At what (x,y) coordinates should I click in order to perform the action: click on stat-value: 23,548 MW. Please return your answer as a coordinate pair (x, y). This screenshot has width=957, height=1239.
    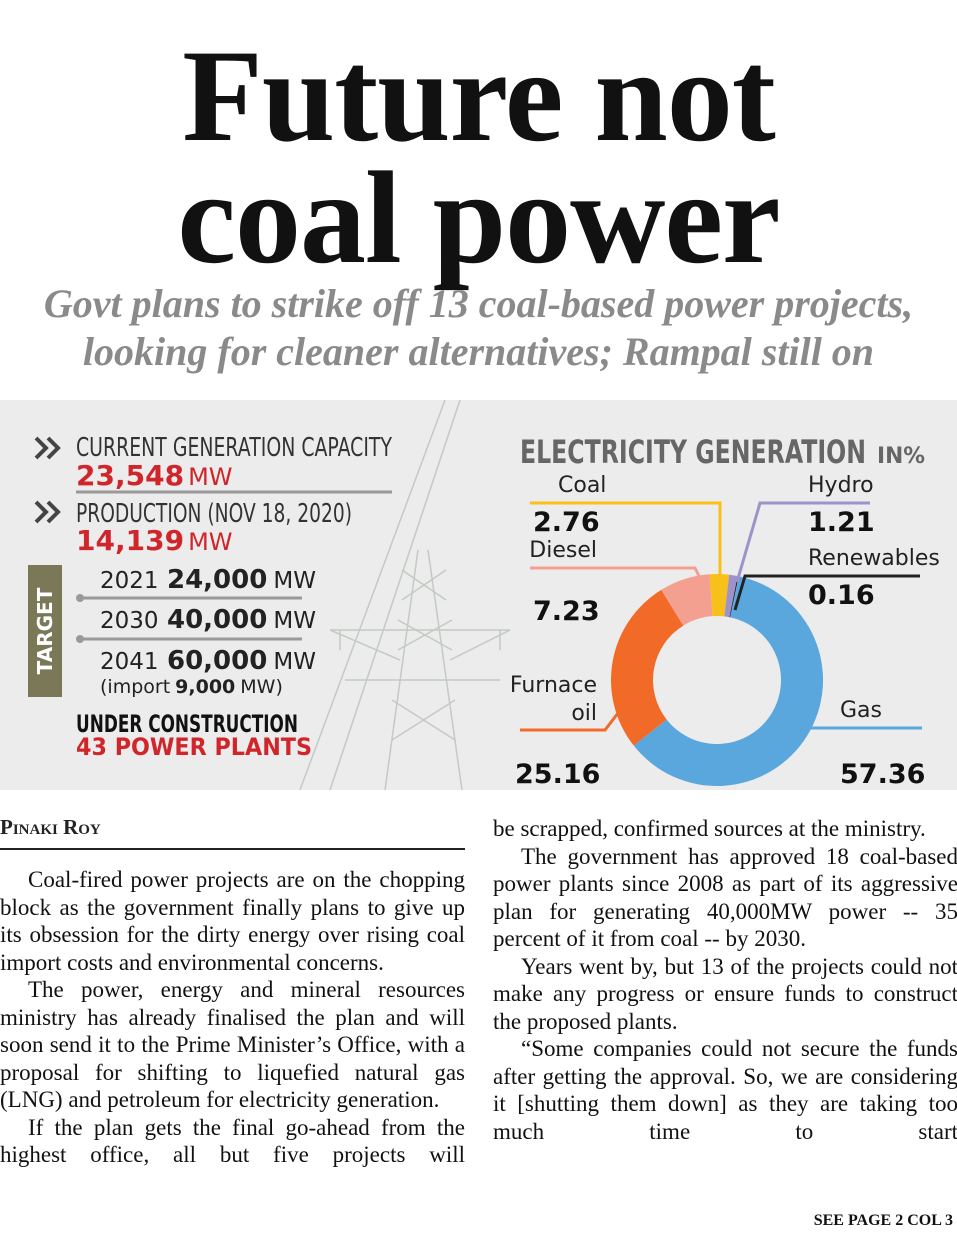
    Looking at the image, I should click on (154, 475).